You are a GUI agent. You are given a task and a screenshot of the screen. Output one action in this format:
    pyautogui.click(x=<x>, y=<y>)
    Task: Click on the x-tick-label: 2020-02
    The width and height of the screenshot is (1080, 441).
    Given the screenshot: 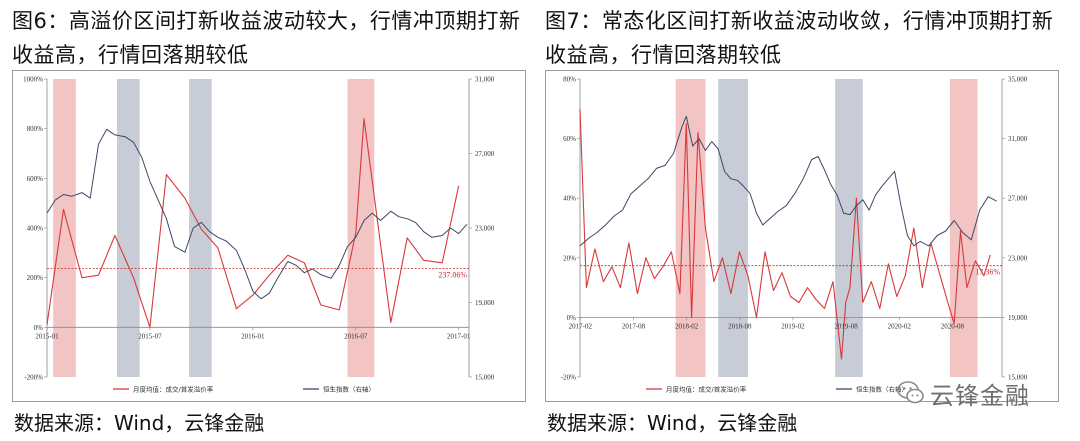 What is the action you would take?
    pyautogui.click(x=900, y=326)
    